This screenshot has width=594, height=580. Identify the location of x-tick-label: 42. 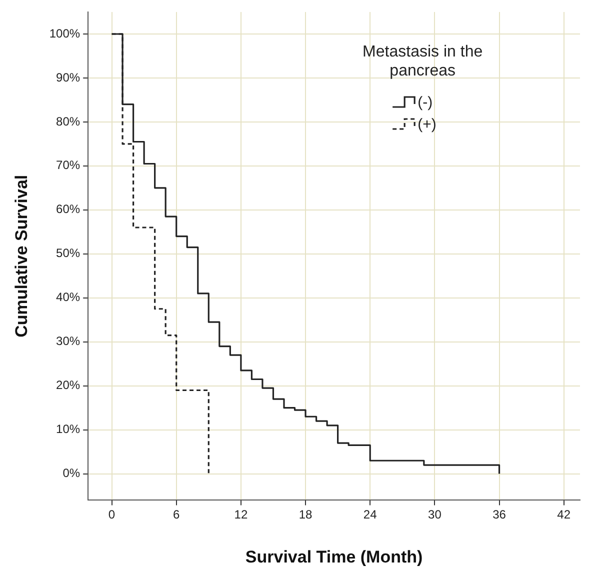
(564, 515).